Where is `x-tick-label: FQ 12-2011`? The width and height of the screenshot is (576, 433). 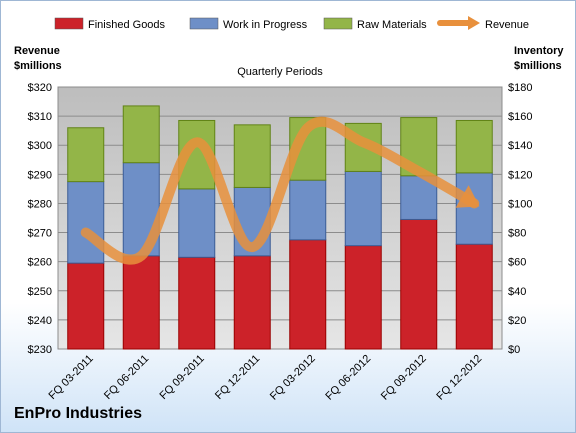 x-tick-label: FQ 12-2011 is located at coordinates (237, 377).